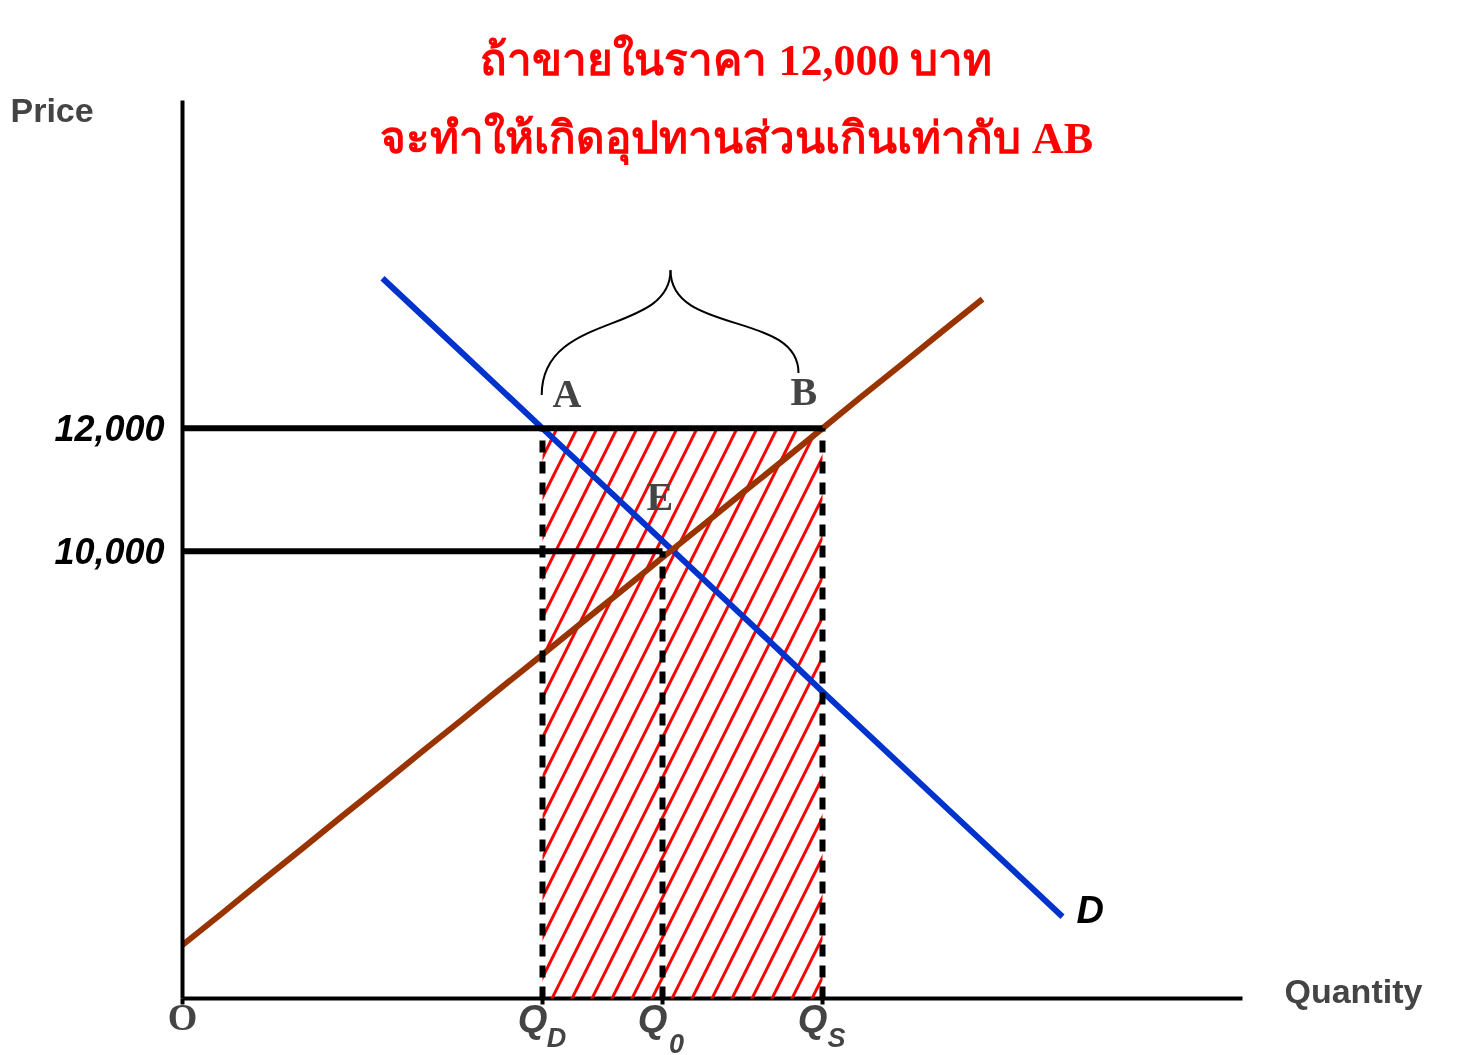 This screenshot has width=1466, height=1055. Describe the element at coordinates (52, 109) in the screenshot. I see `y-axis-title: Price` at that location.